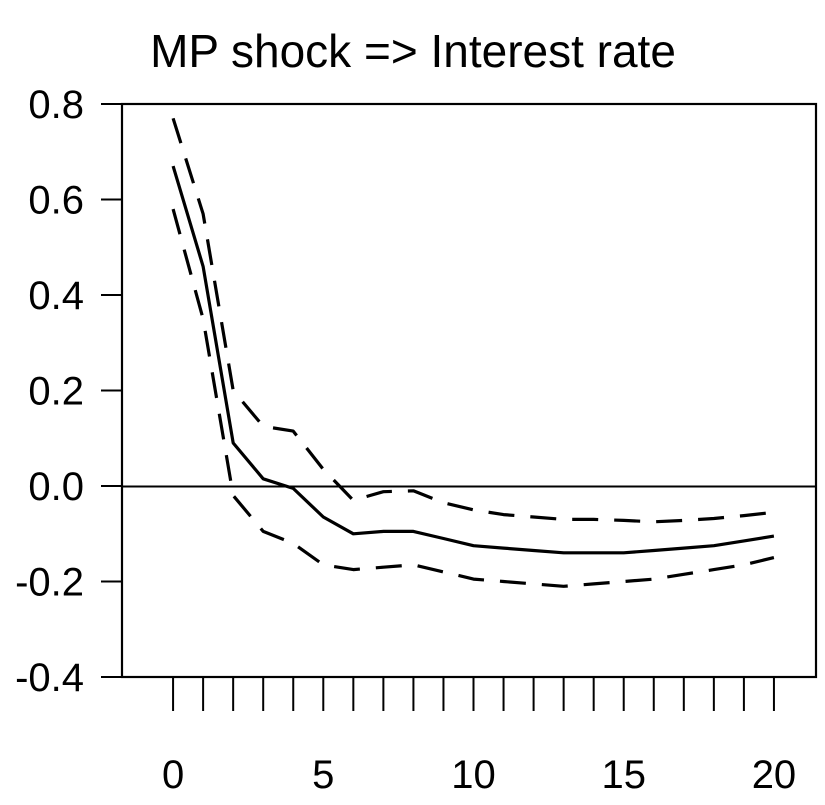 The height and width of the screenshot is (805, 825). What do you see at coordinates (323, 775) in the screenshot?
I see `x-tick-label: 5` at bounding box center [323, 775].